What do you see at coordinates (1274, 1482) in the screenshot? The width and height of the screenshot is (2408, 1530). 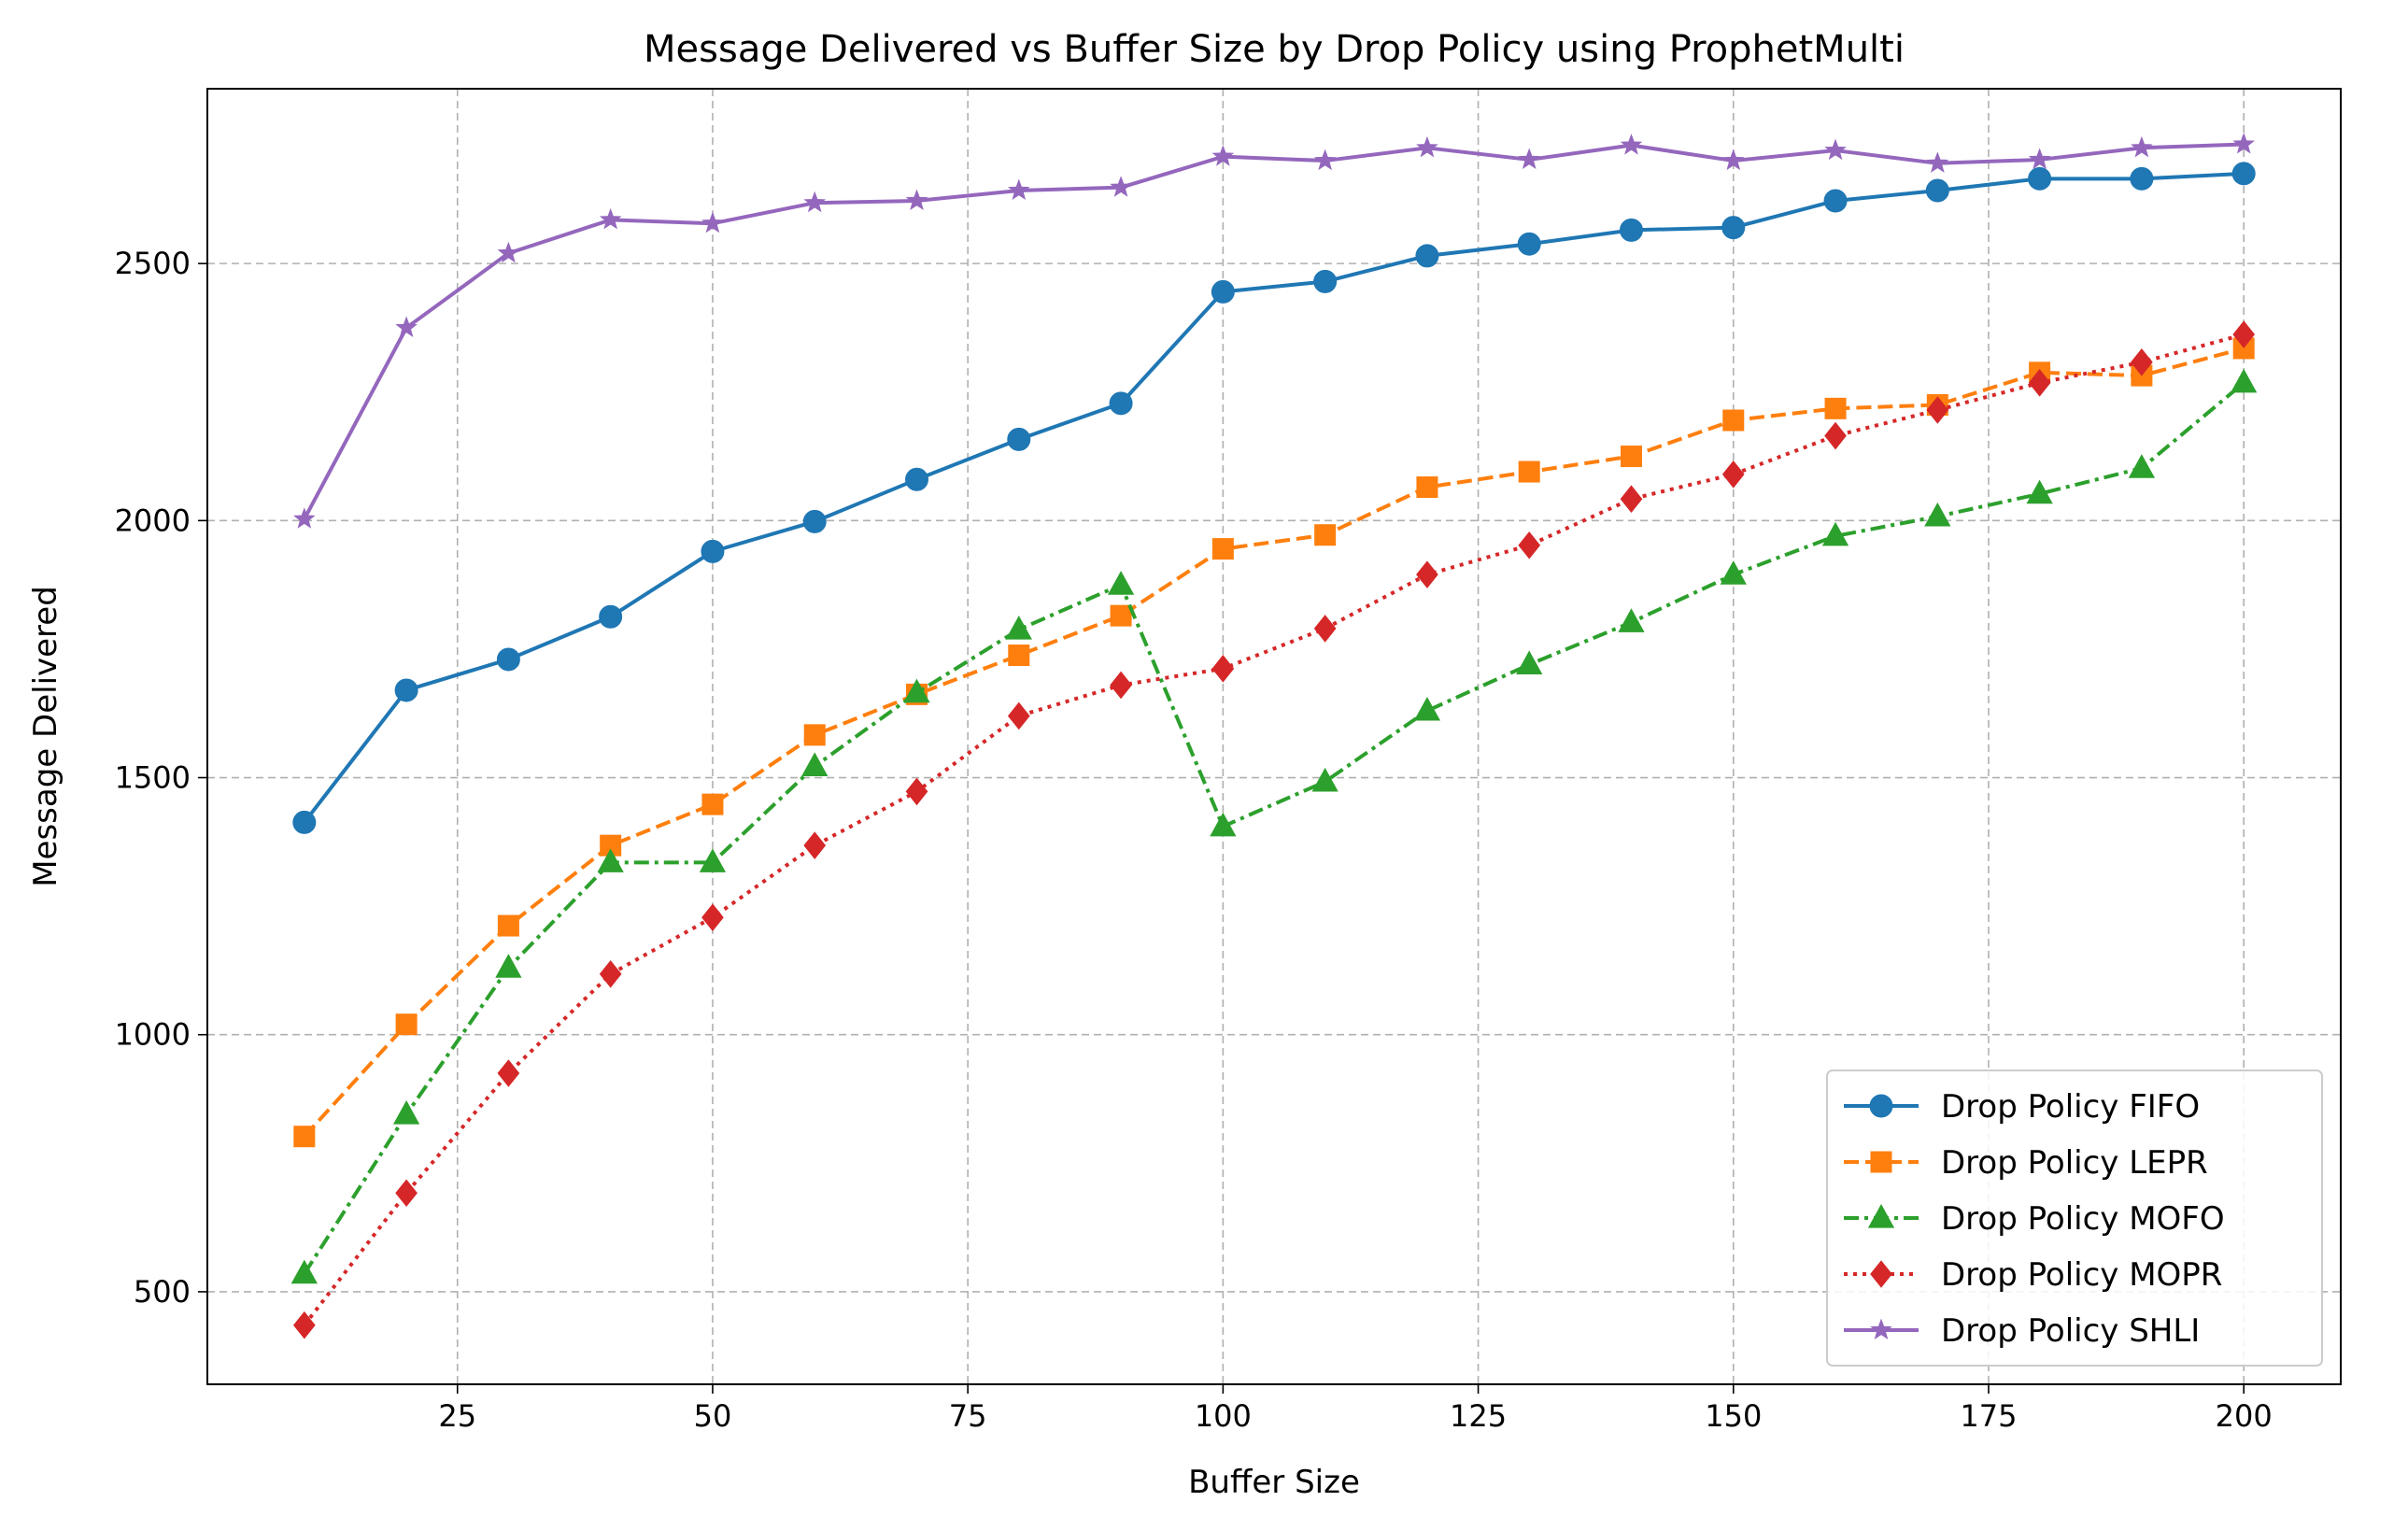 I see `x-axis-label: Buffer Size` at bounding box center [1274, 1482].